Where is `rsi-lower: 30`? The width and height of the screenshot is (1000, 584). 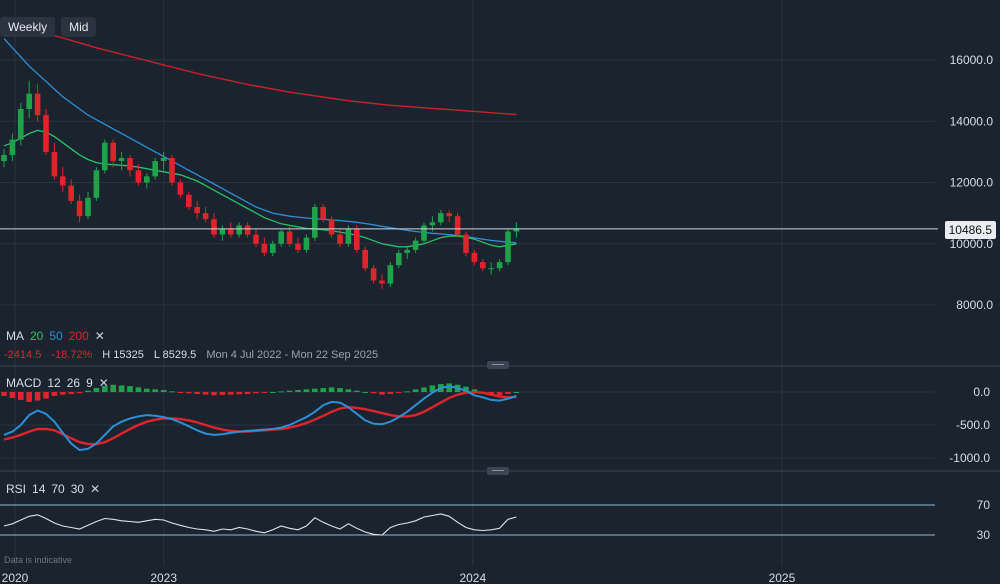 rsi-lower: 30 is located at coordinates (77, 489).